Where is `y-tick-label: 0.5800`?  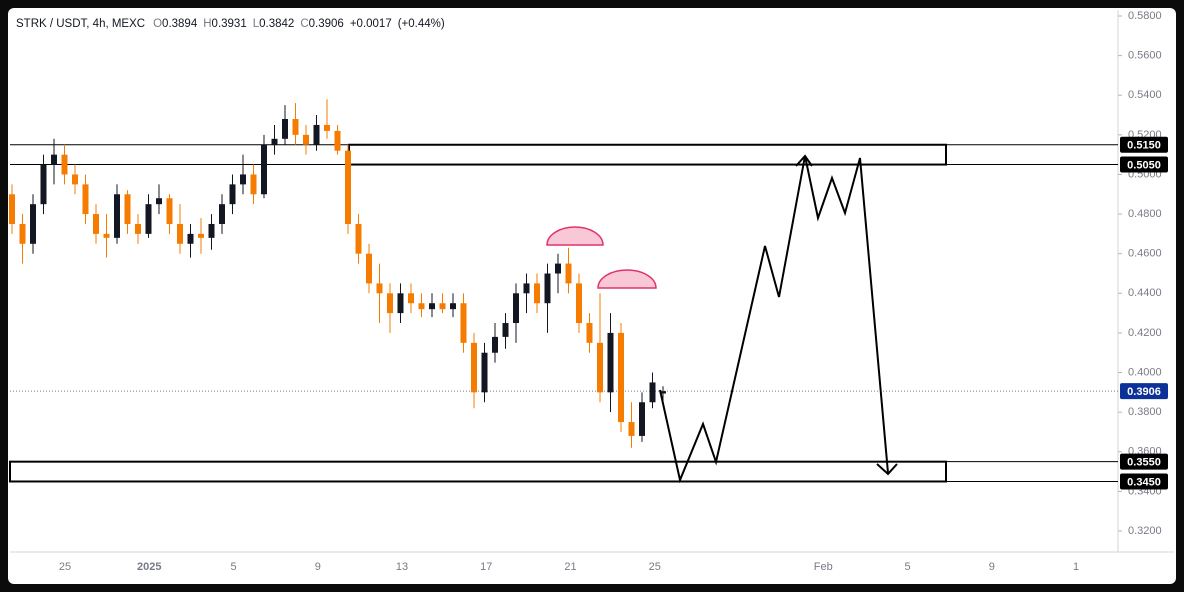
y-tick-label: 0.5800 is located at coordinates (1145, 16).